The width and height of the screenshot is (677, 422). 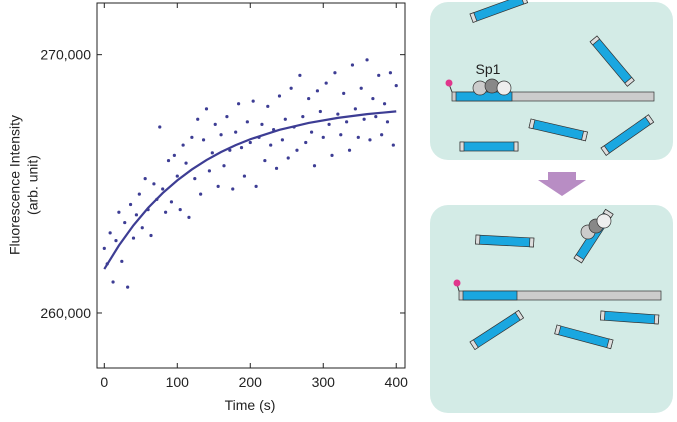 What do you see at coordinates (562, 184) in the screenshot?
I see `arrow` at bounding box center [562, 184].